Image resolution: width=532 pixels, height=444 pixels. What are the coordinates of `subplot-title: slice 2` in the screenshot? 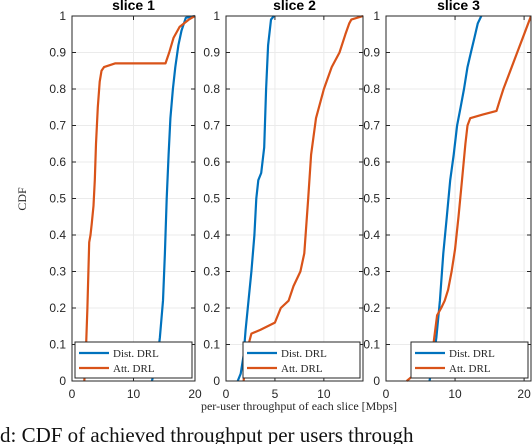 It's located at (294, 6).